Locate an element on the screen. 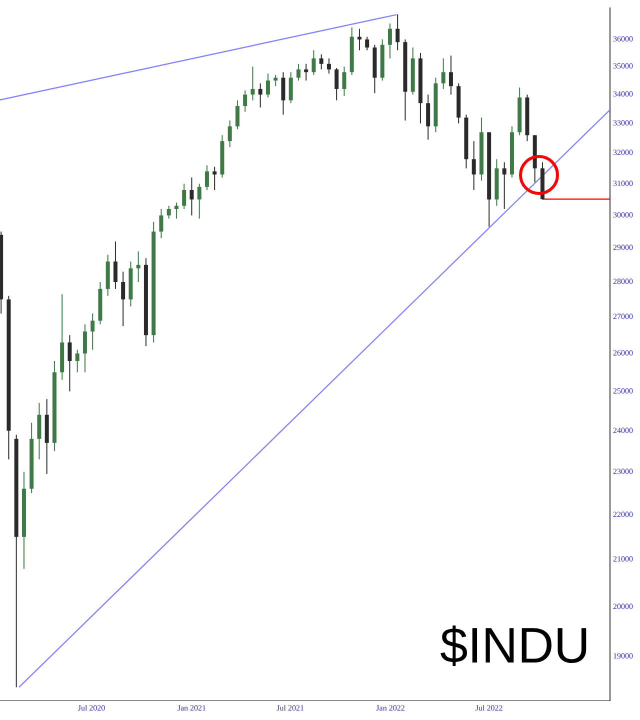 Image resolution: width=640 pixels, height=720 pixels. y-tick-label: 25000 is located at coordinates (623, 391).